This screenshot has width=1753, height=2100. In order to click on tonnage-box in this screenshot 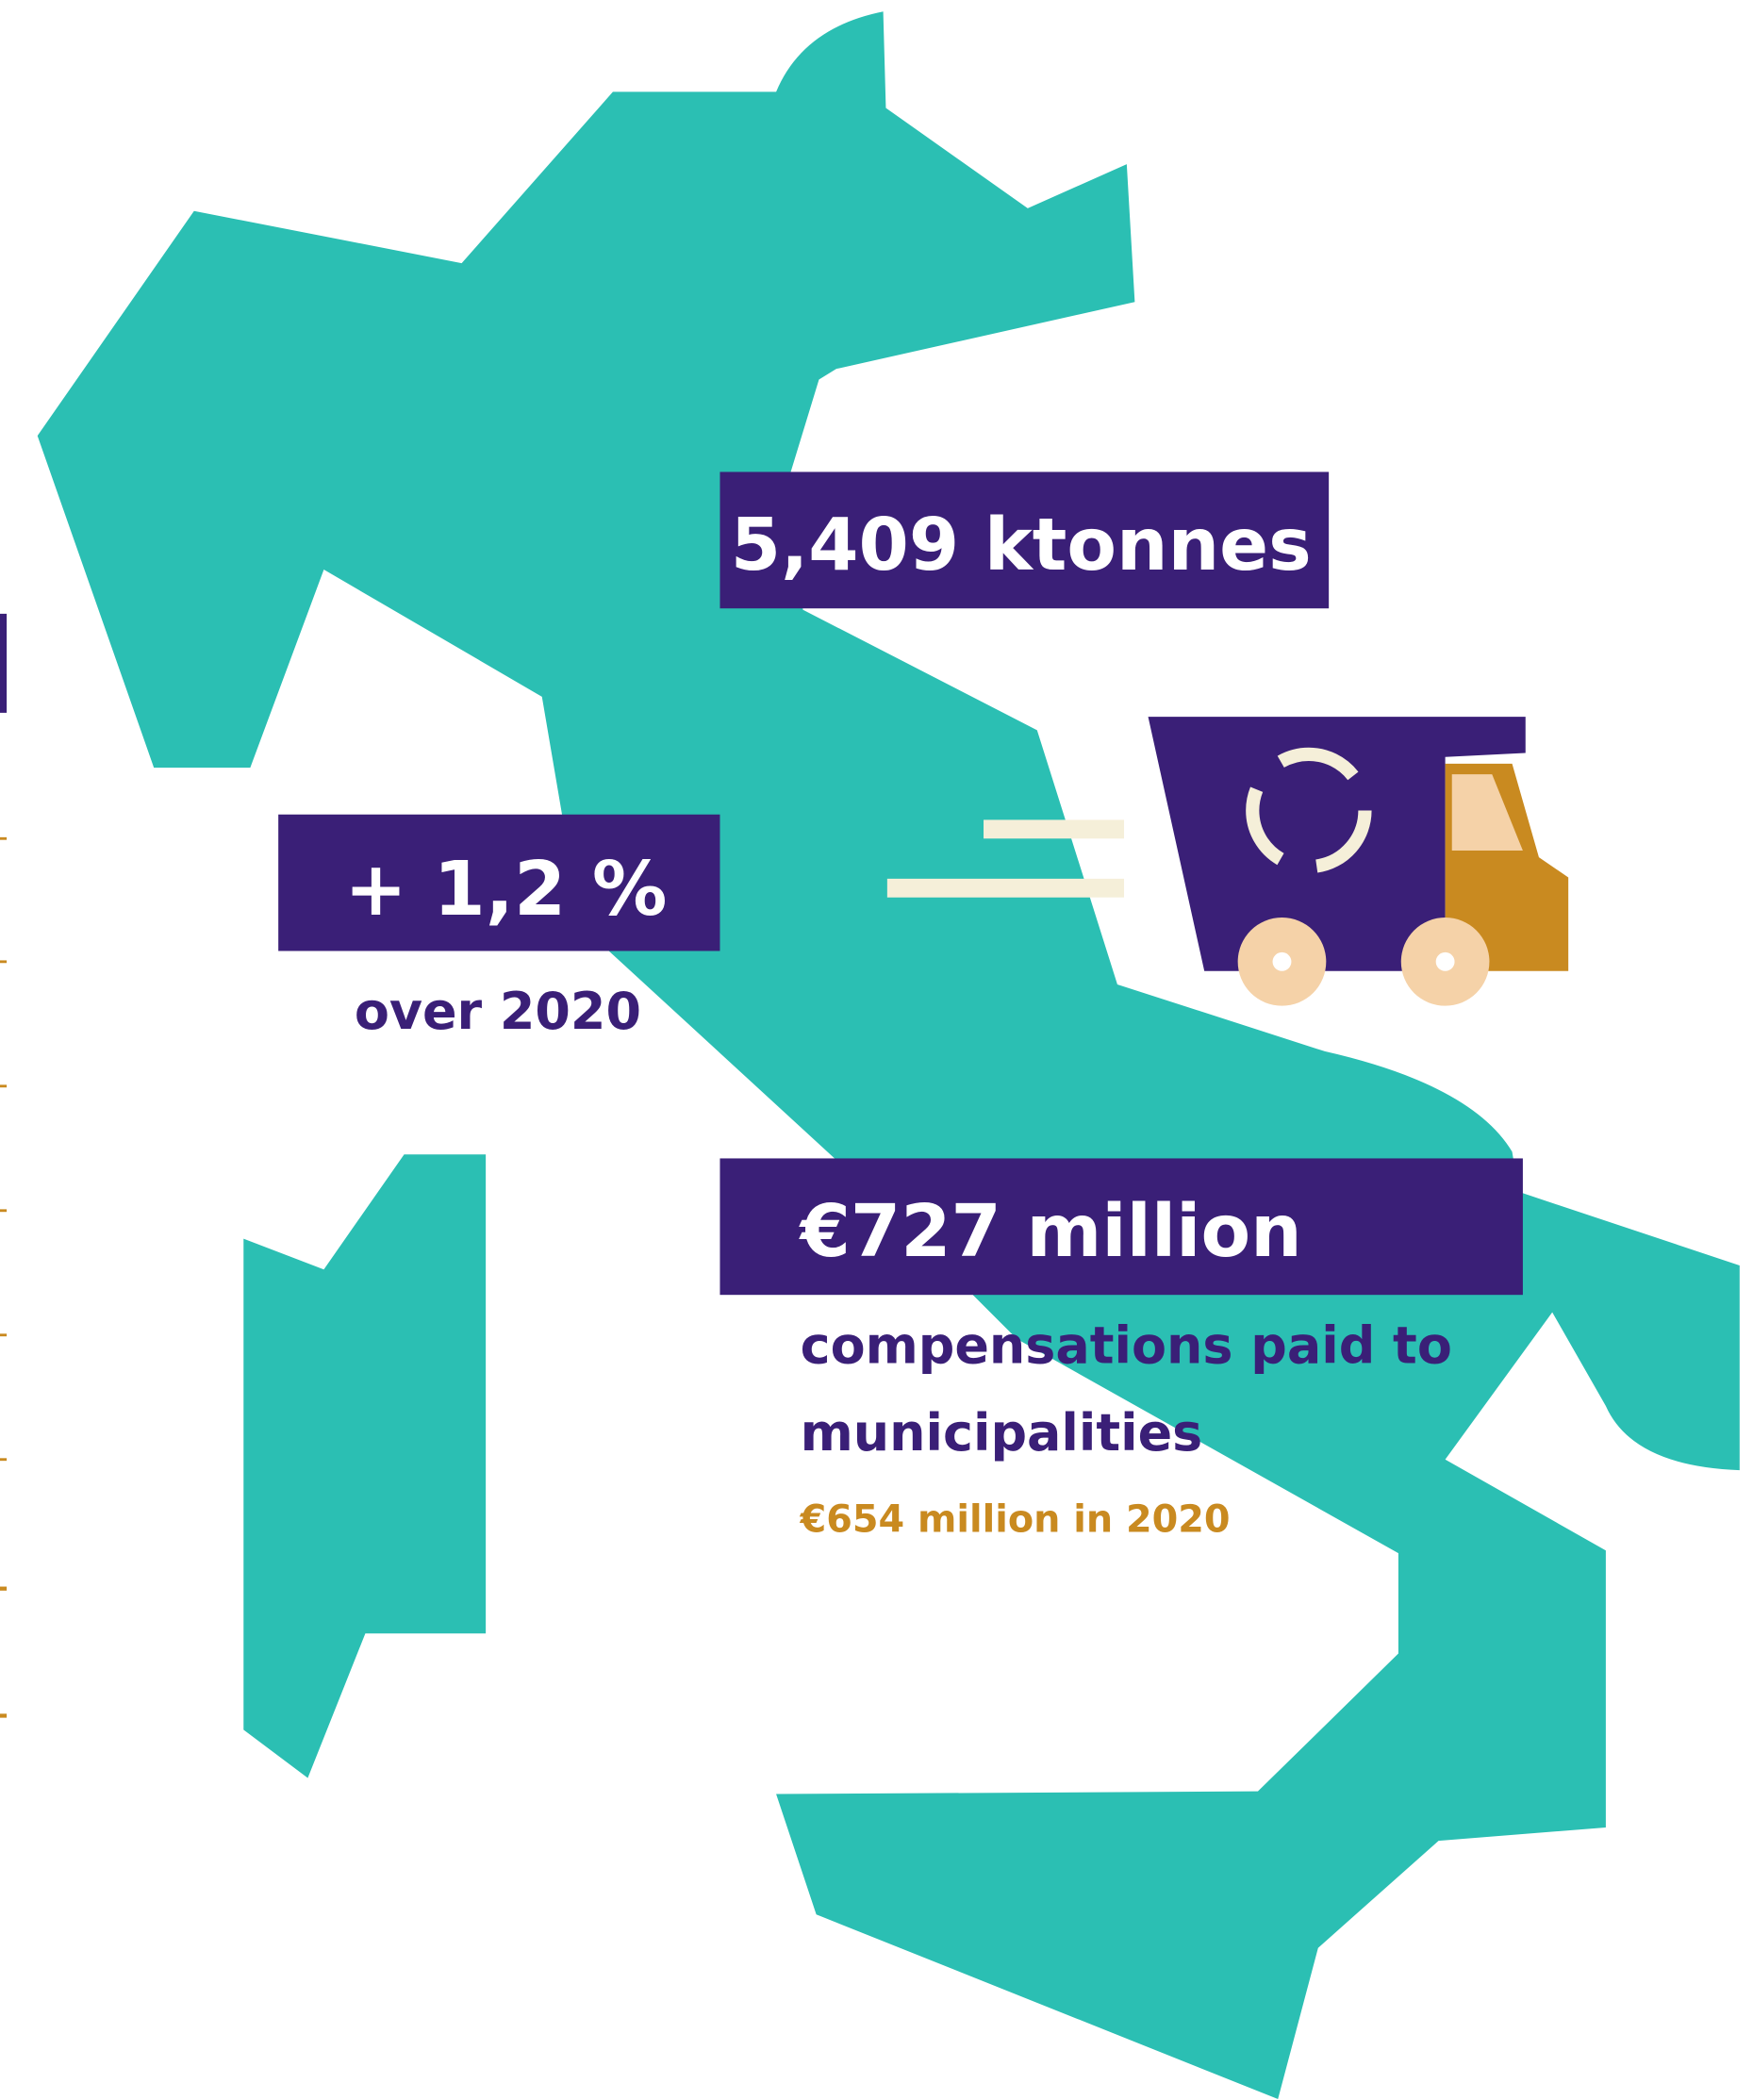, I will do `click(1024, 540)`.